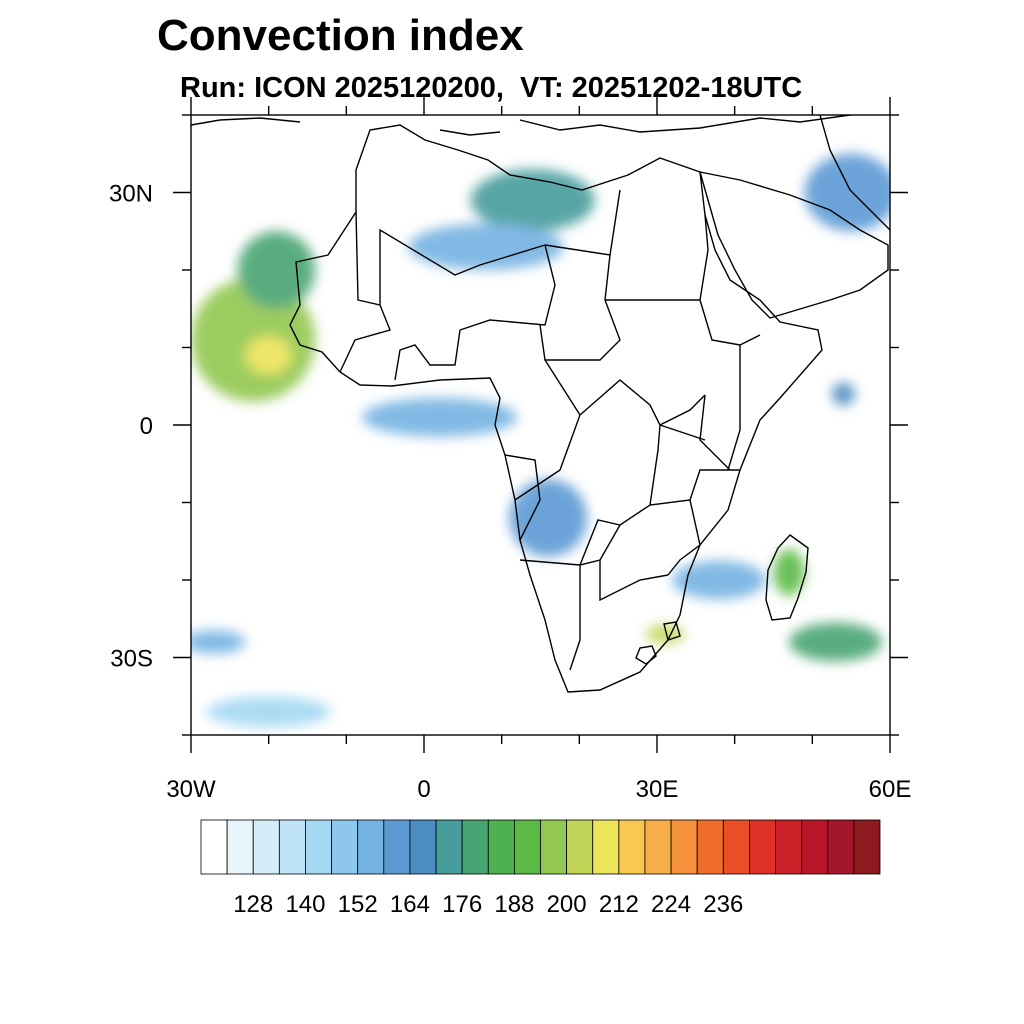 The image size is (1024, 1024). Describe the element at coordinates (567, 904) in the screenshot. I see `colorbar-label: 200` at that location.